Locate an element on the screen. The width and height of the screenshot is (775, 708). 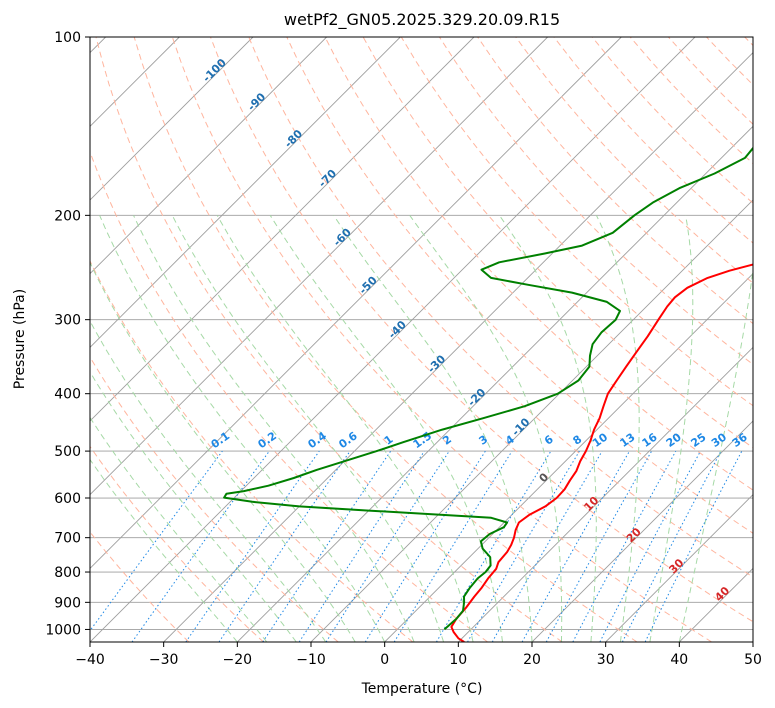
x-tick-label: 30 is located at coordinates (606, 660).